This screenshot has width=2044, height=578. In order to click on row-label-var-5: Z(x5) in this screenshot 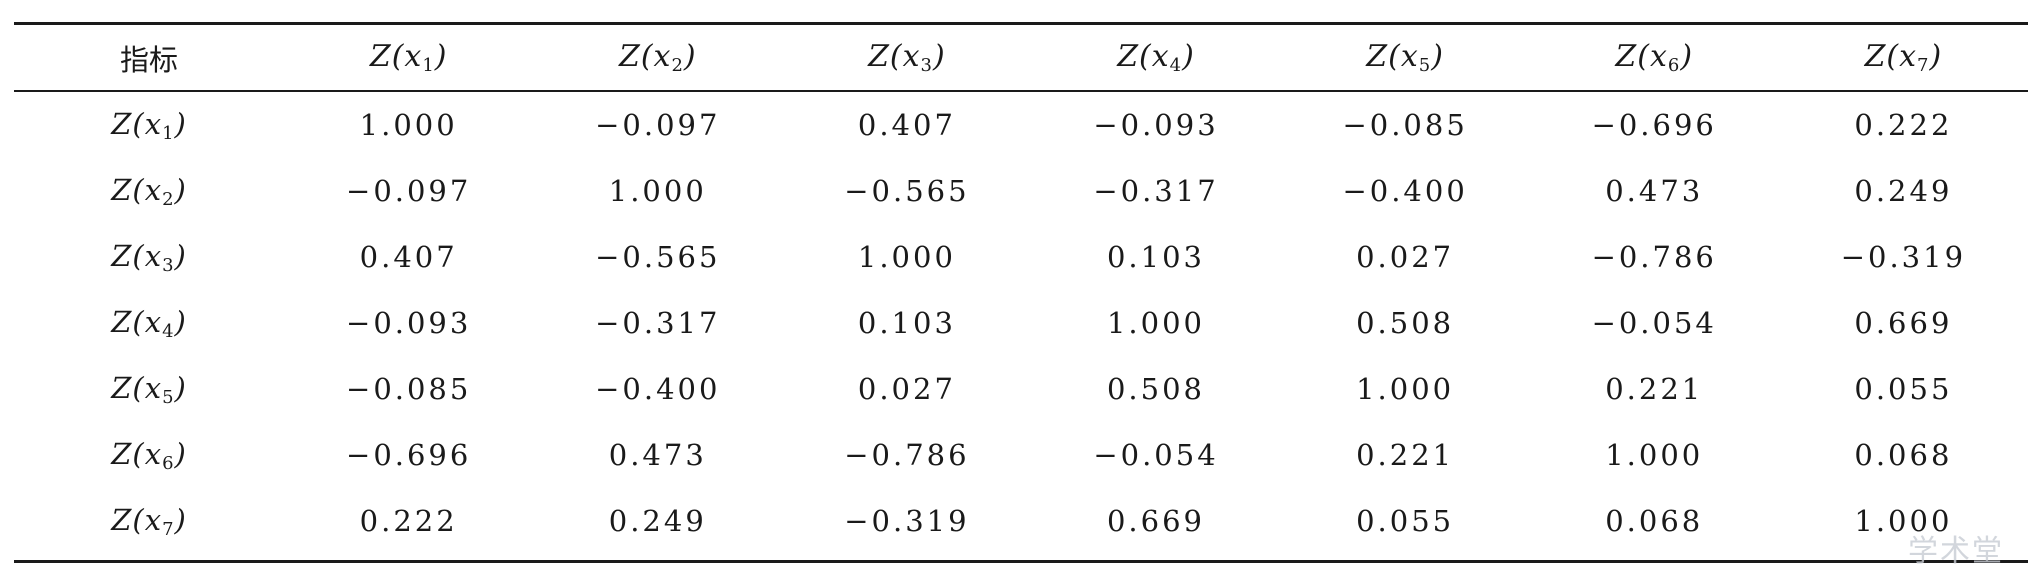, I will do `click(149, 389)`.